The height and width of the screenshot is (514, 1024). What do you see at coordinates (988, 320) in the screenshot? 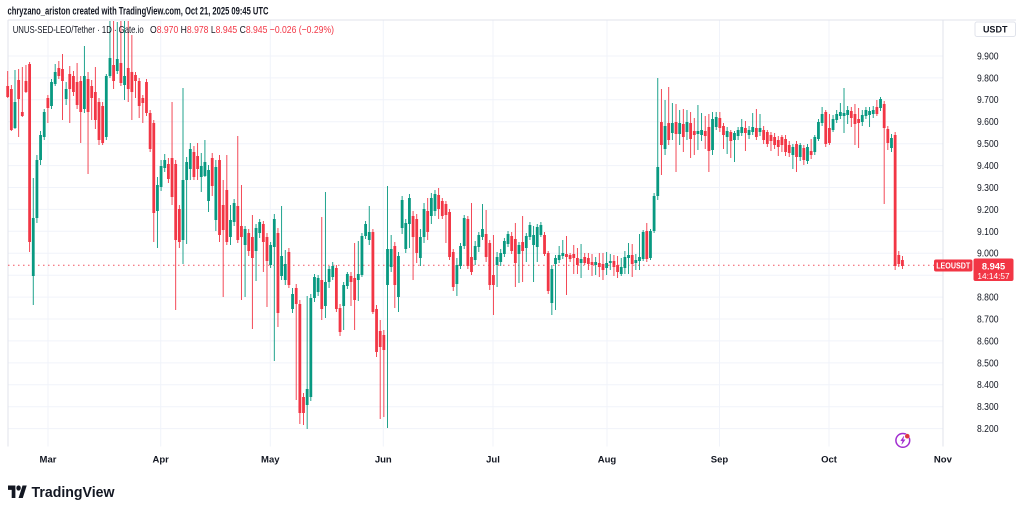
I see `svg-text: 8.700` at bounding box center [988, 320].